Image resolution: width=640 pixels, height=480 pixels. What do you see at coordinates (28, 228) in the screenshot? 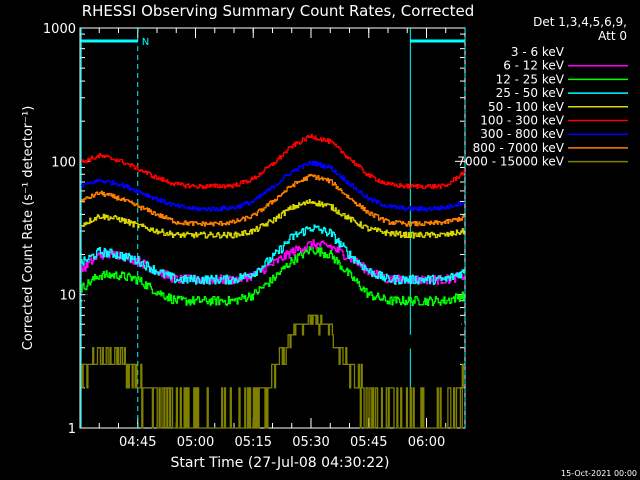
I see `y-axis-label: Corrected Count Rate (s⁻¹ detector⁻¹)` at bounding box center [28, 228].